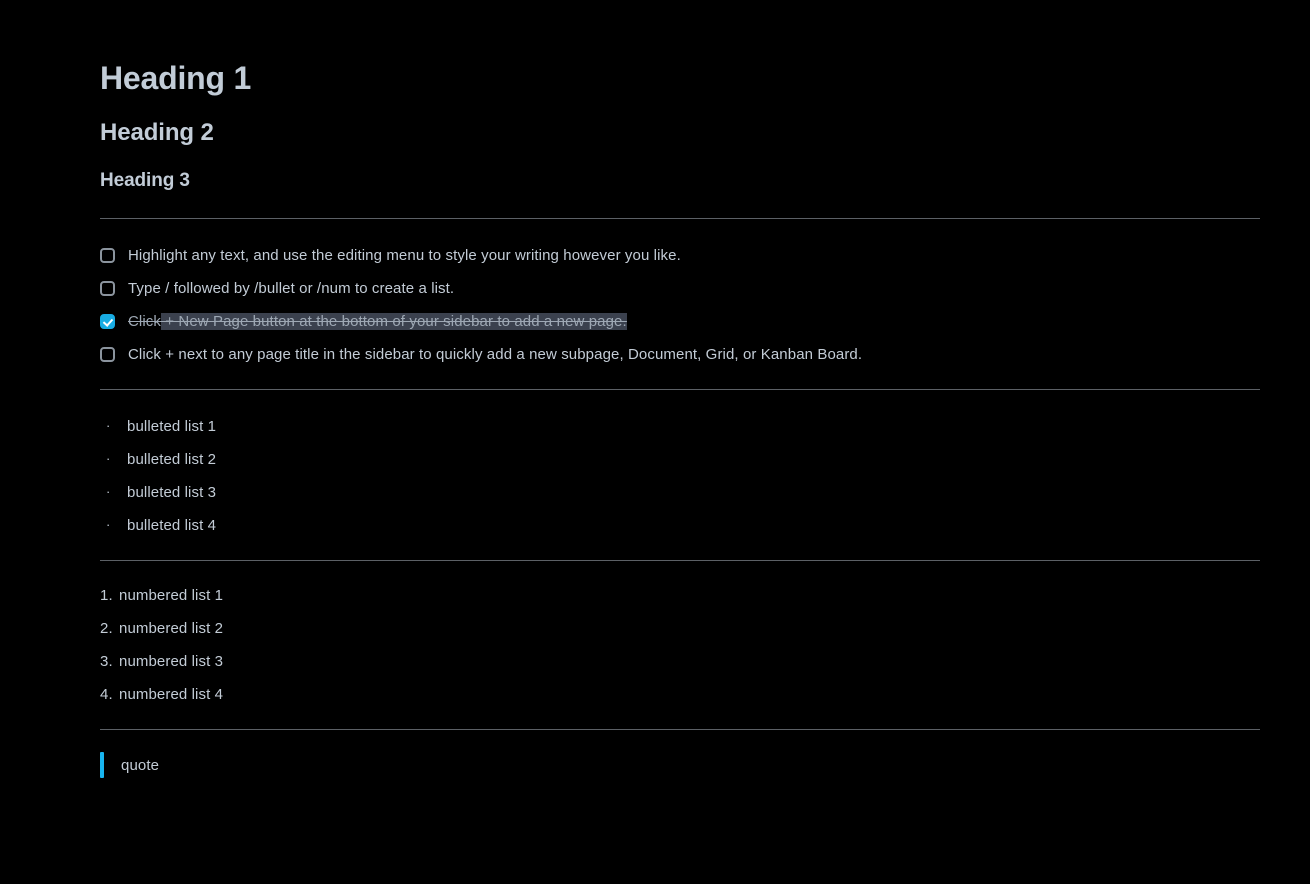 This screenshot has width=1310, height=884. I want to click on list-item: · bulleted list 3, so click(680, 492).